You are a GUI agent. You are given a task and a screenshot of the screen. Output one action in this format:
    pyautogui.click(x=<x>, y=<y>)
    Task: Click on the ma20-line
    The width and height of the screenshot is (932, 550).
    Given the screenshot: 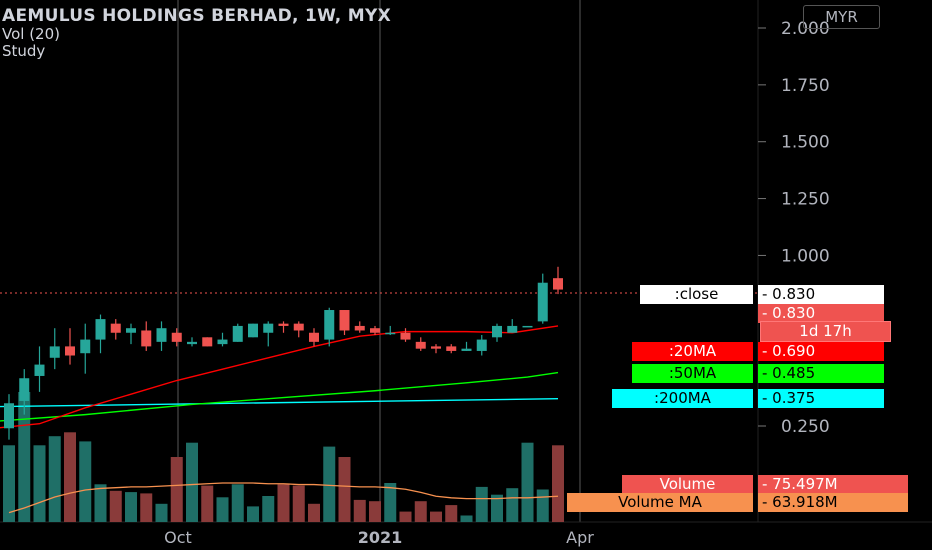 What is the action you would take?
    pyautogui.click(x=279, y=377)
    